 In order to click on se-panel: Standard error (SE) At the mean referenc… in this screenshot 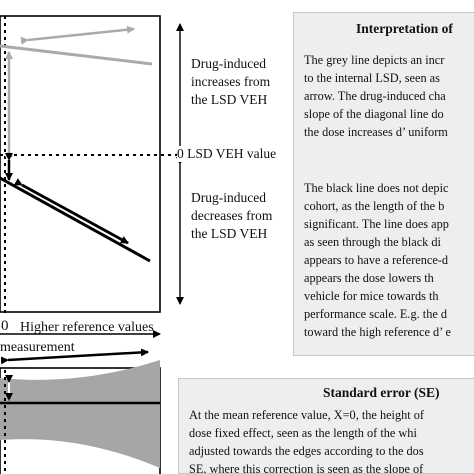, I will do `click(326, 426)`.